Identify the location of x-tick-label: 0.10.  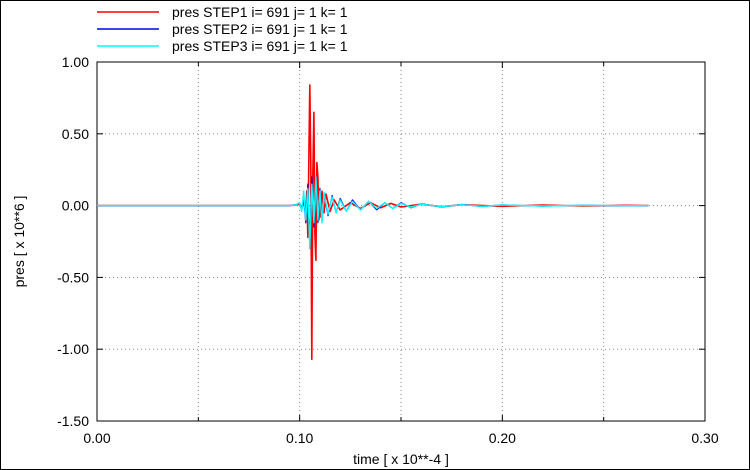
(299, 438).